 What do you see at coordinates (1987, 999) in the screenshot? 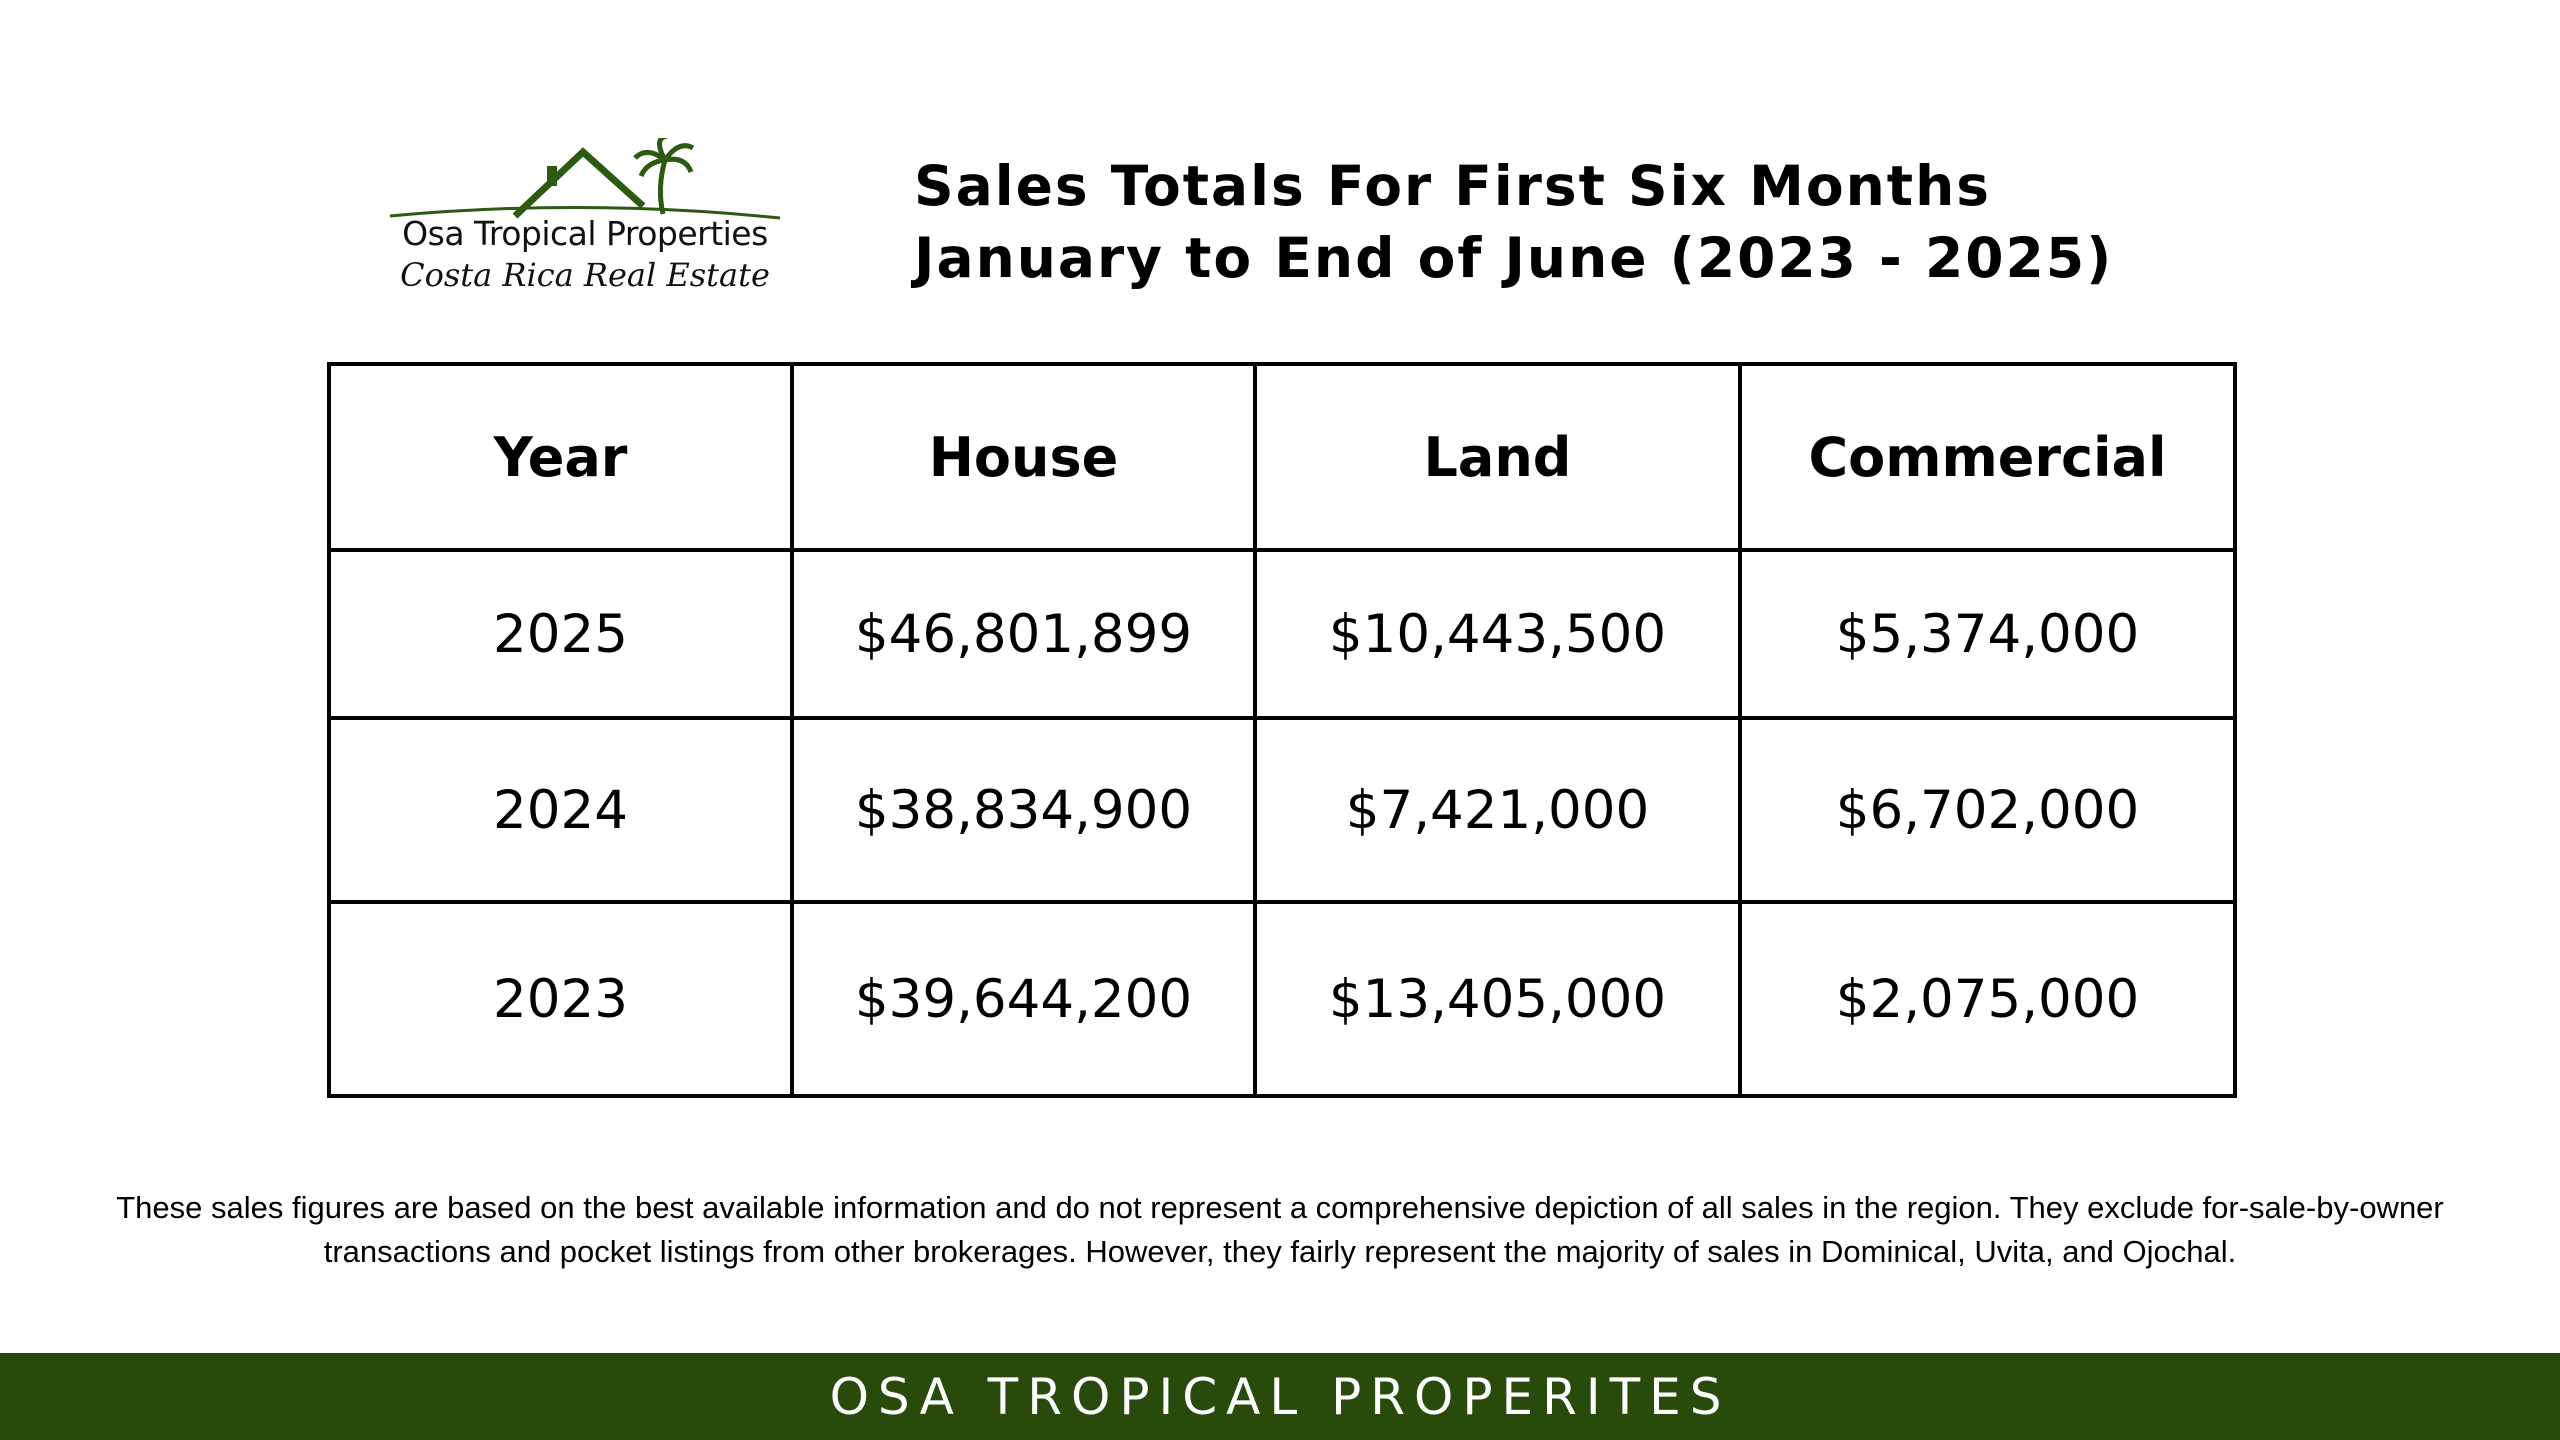
I see `cell-commercial: $2,075,000` at bounding box center [1987, 999].